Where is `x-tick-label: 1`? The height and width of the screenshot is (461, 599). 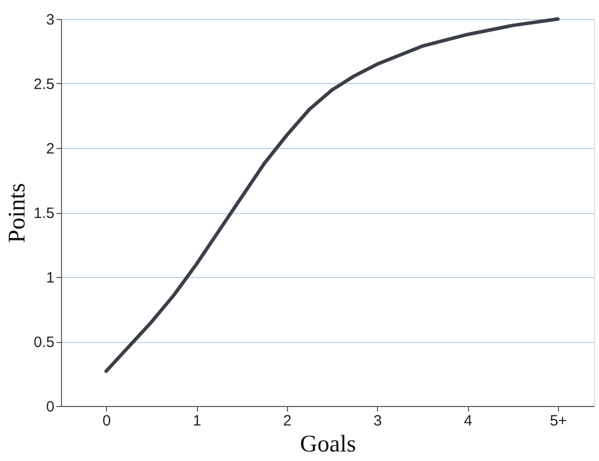 x-tick-label: 1 is located at coordinates (197, 421).